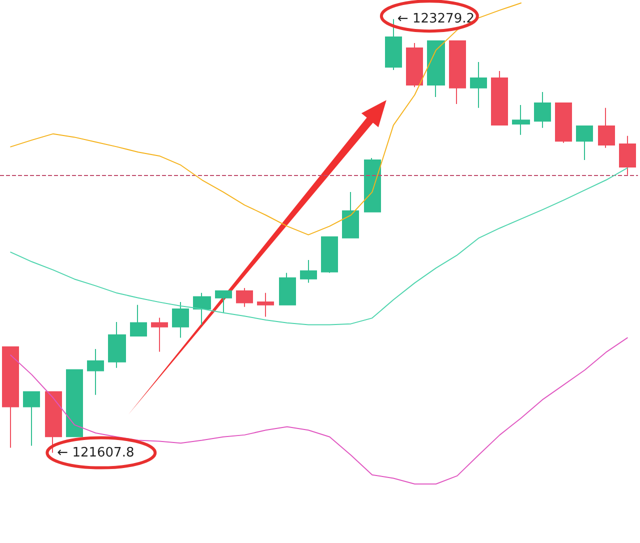  What do you see at coordinates (95, 452) in the screenshot?
I see `annotation: ← 121607.8` at bounding box center [95, 452].